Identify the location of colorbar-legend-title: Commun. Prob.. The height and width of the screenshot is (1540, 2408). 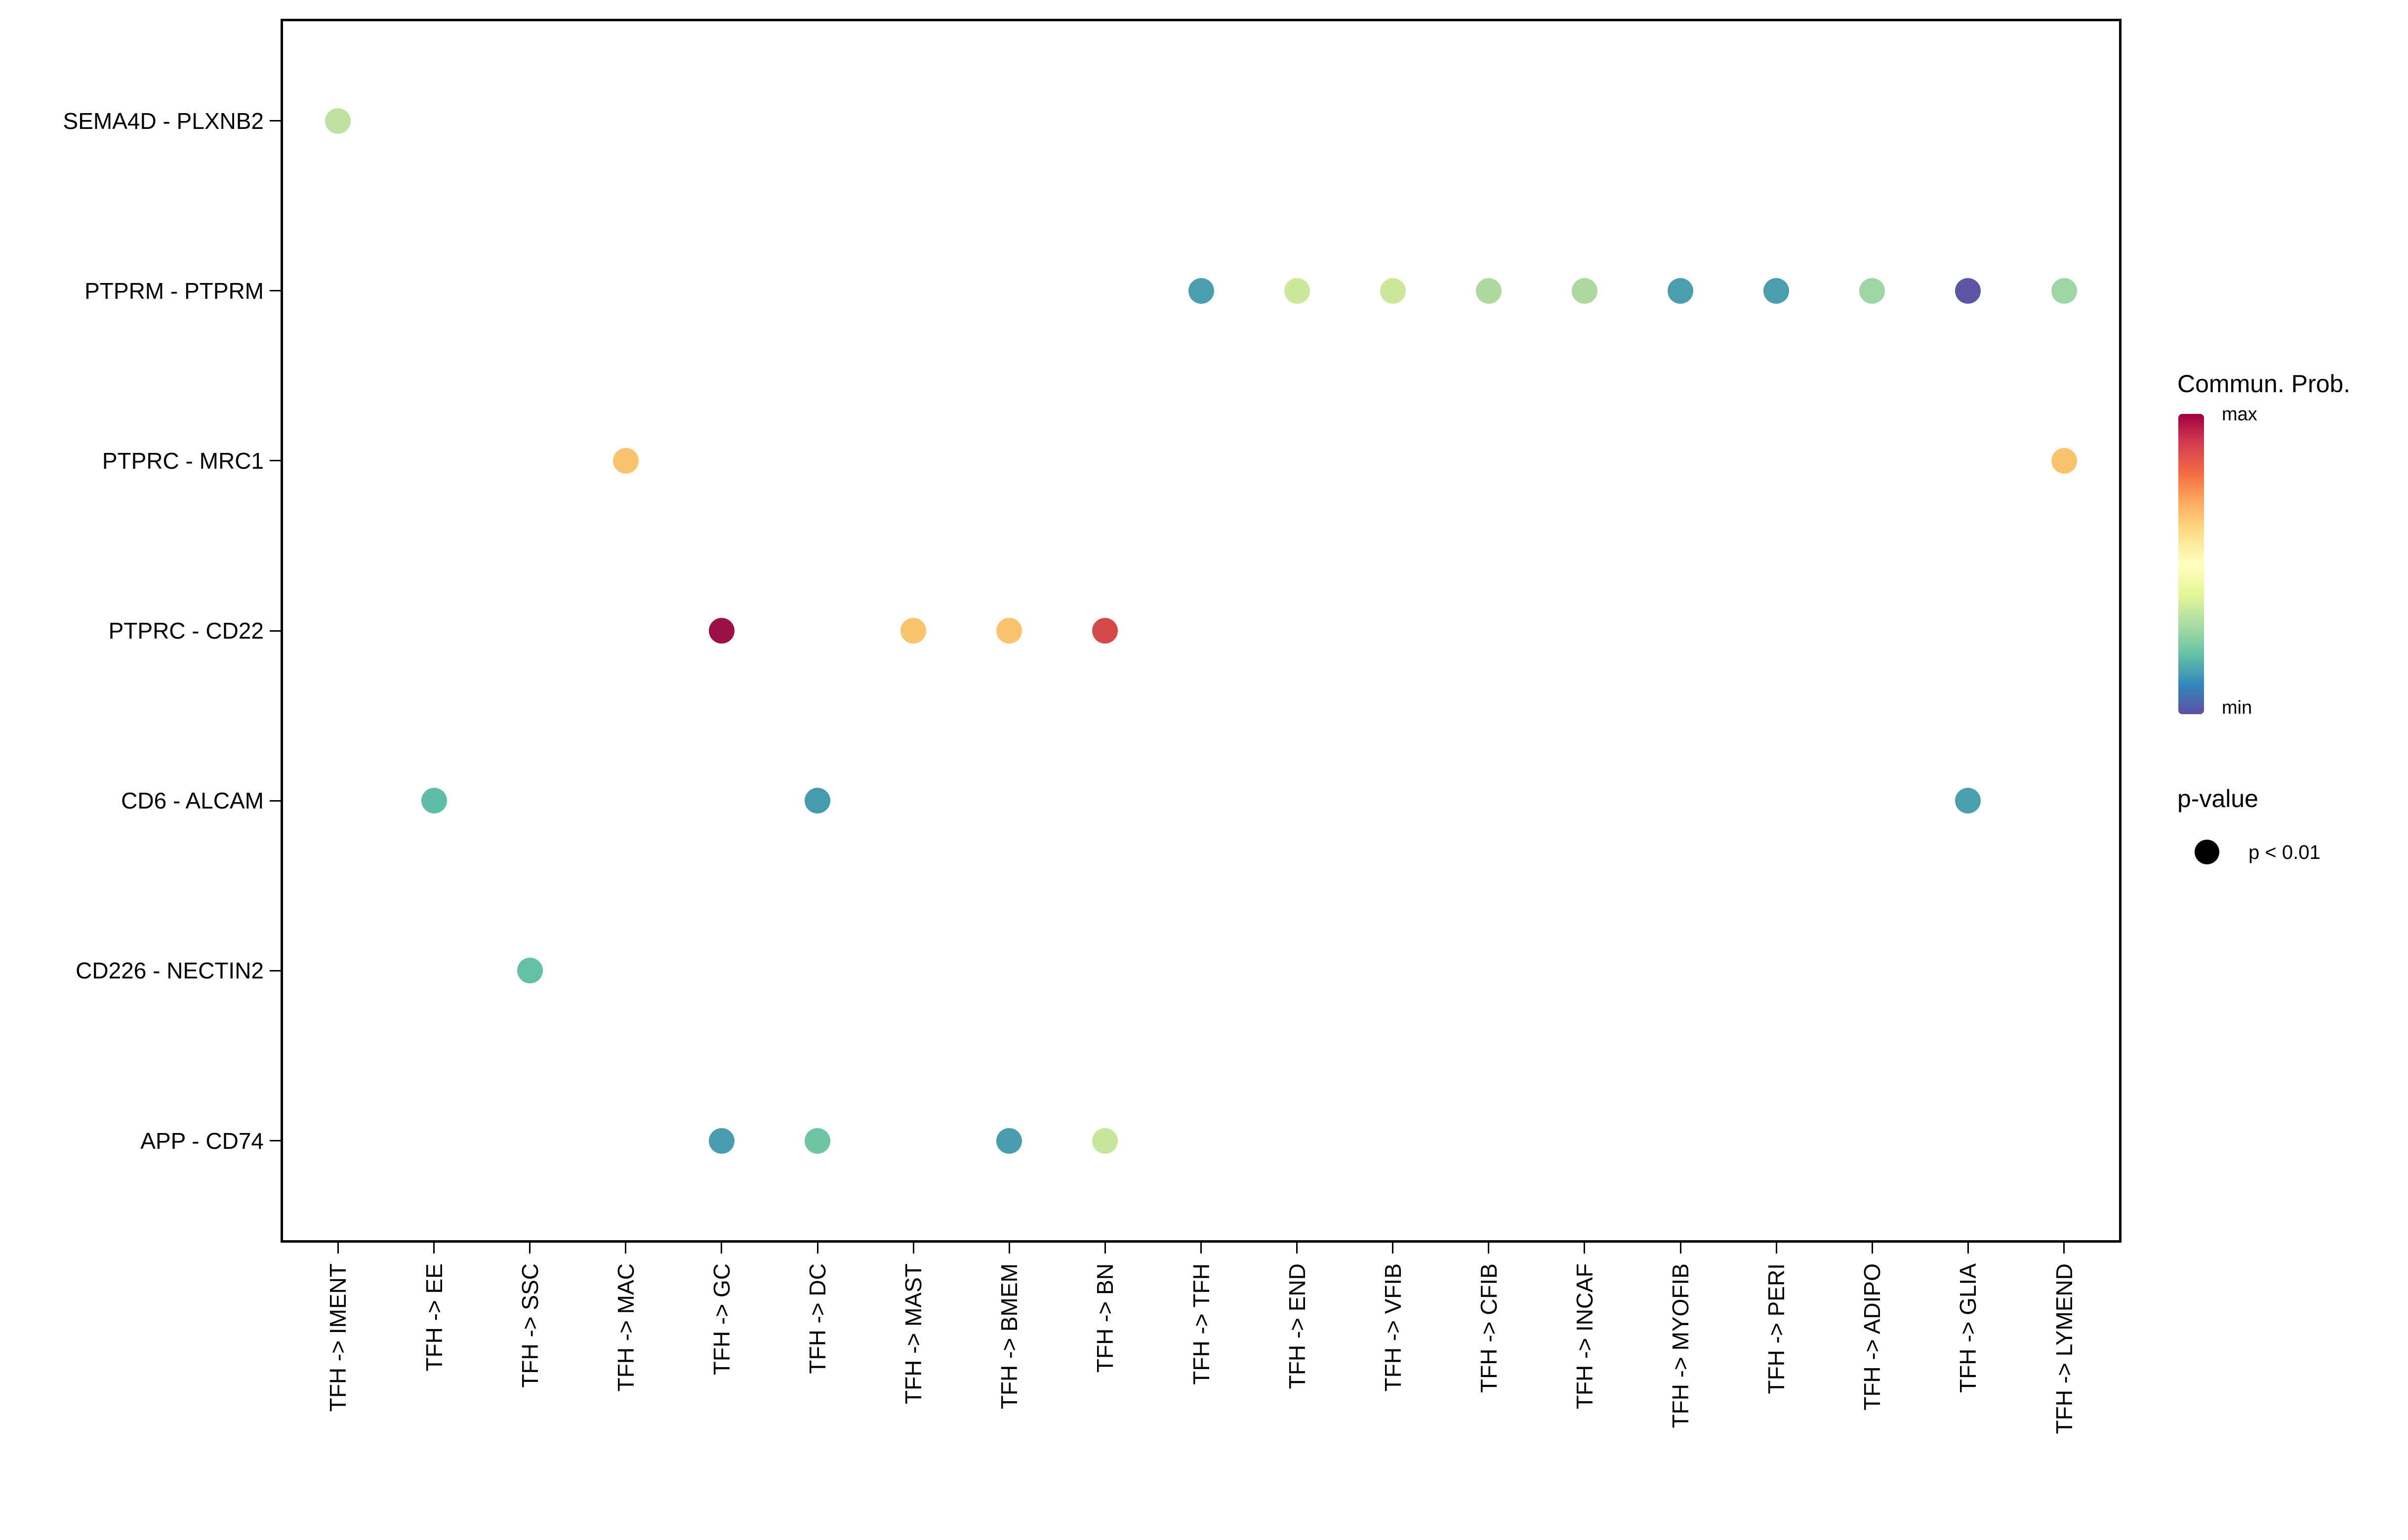
(2264, 384).